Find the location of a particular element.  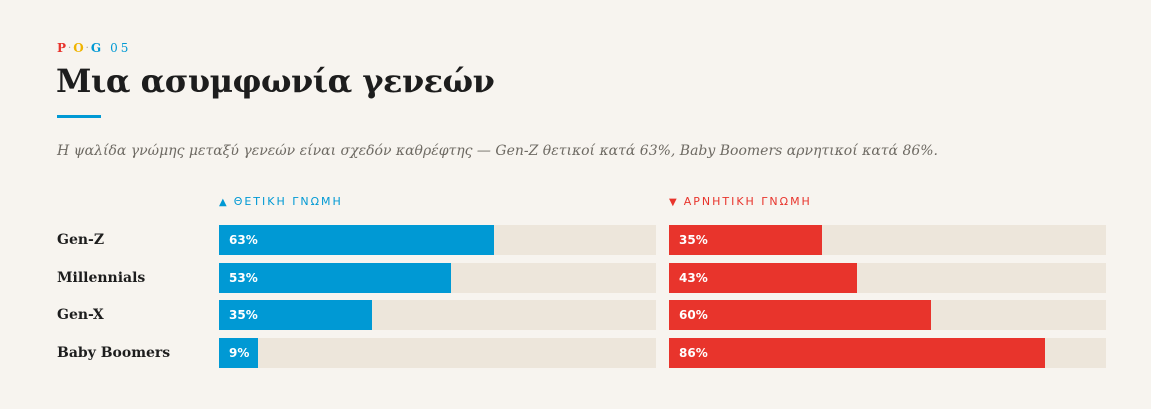

kicker-letter-o: O is located at coordinates (79, 48).